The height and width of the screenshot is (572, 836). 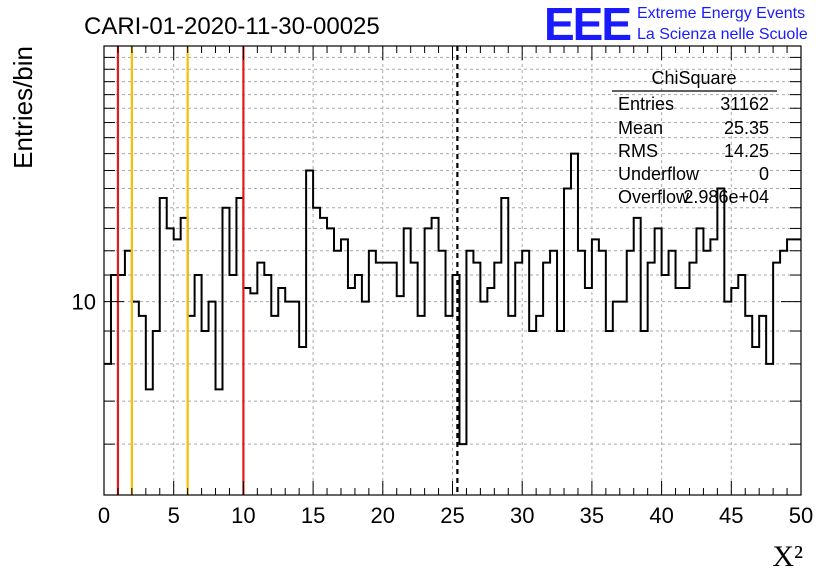 What do you see at coordinates (23, 107) in the screenshot?
I see `y-axis-title: Entries/bin` at bounding box center [23, 107].